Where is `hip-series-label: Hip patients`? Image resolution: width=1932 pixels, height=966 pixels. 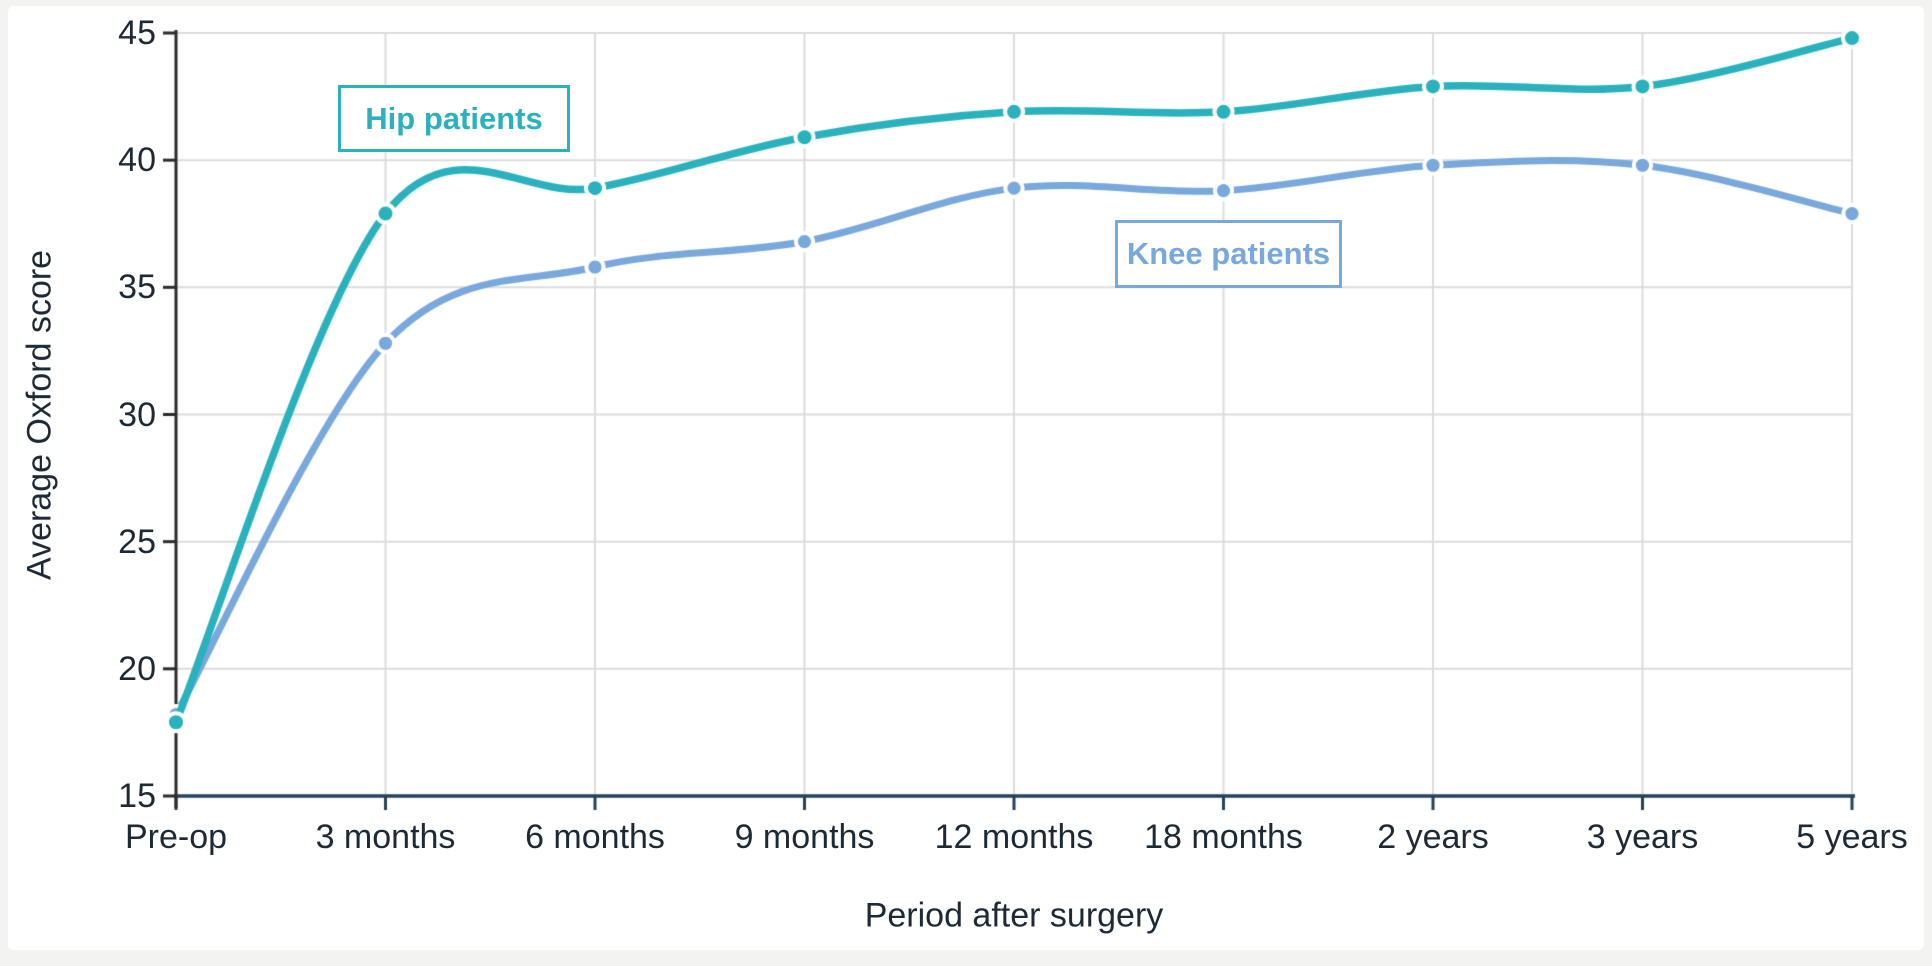
hip-series-label: Hip patients is located at coordinates (454, 118).